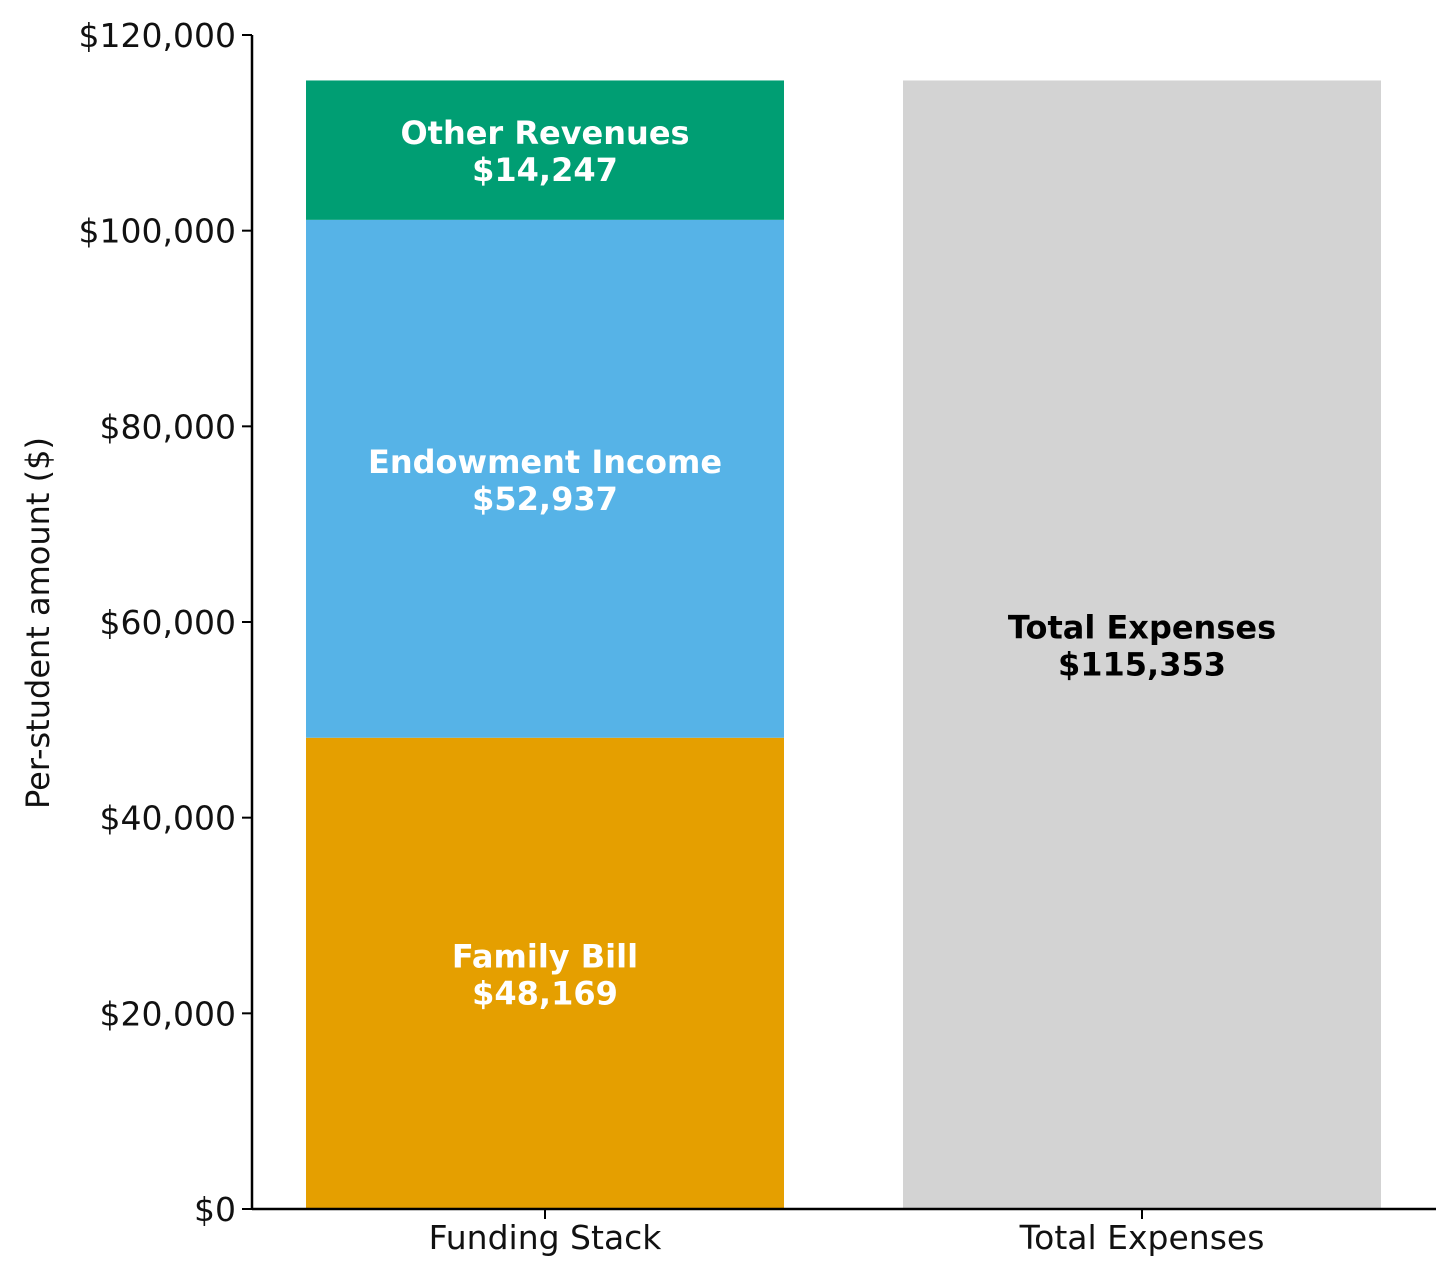 The width and height of the screenshot is (1456, 1277). Describe the element at coordinates (1142, 1237) in the screenshot. I see `x-tick-label-total-expenses: Total Expenses` at that location.